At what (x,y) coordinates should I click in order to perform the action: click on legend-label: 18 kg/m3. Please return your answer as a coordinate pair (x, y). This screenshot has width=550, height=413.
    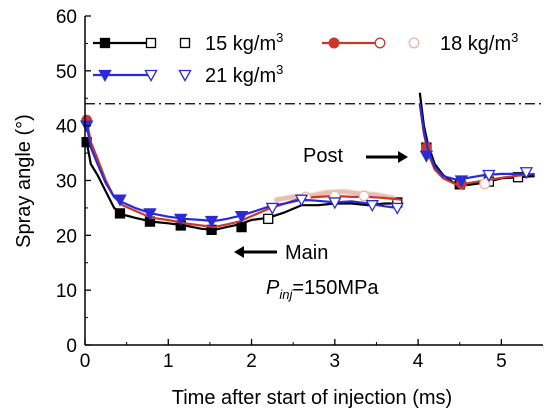
    Looking at the image, I should click on (479, 42).